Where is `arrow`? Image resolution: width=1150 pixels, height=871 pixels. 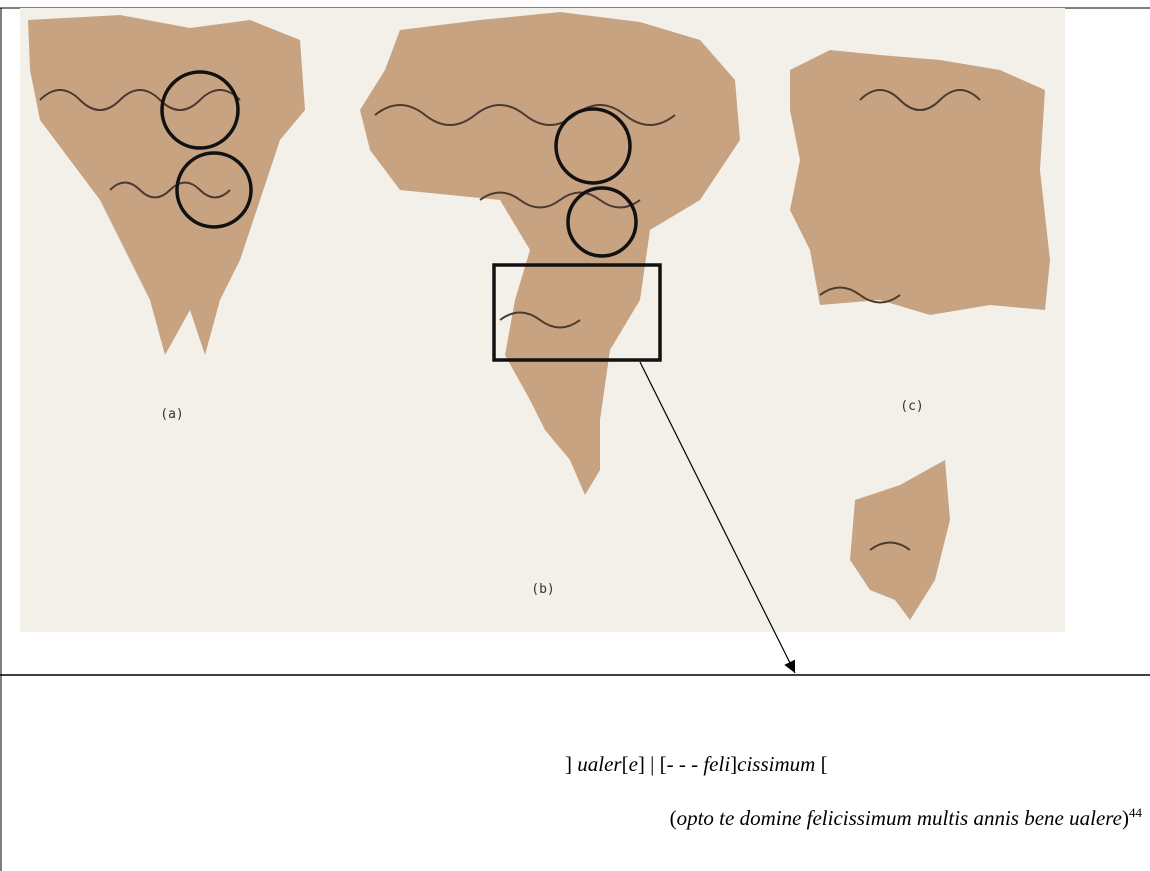 arrow is located at coordinates (717, 517).